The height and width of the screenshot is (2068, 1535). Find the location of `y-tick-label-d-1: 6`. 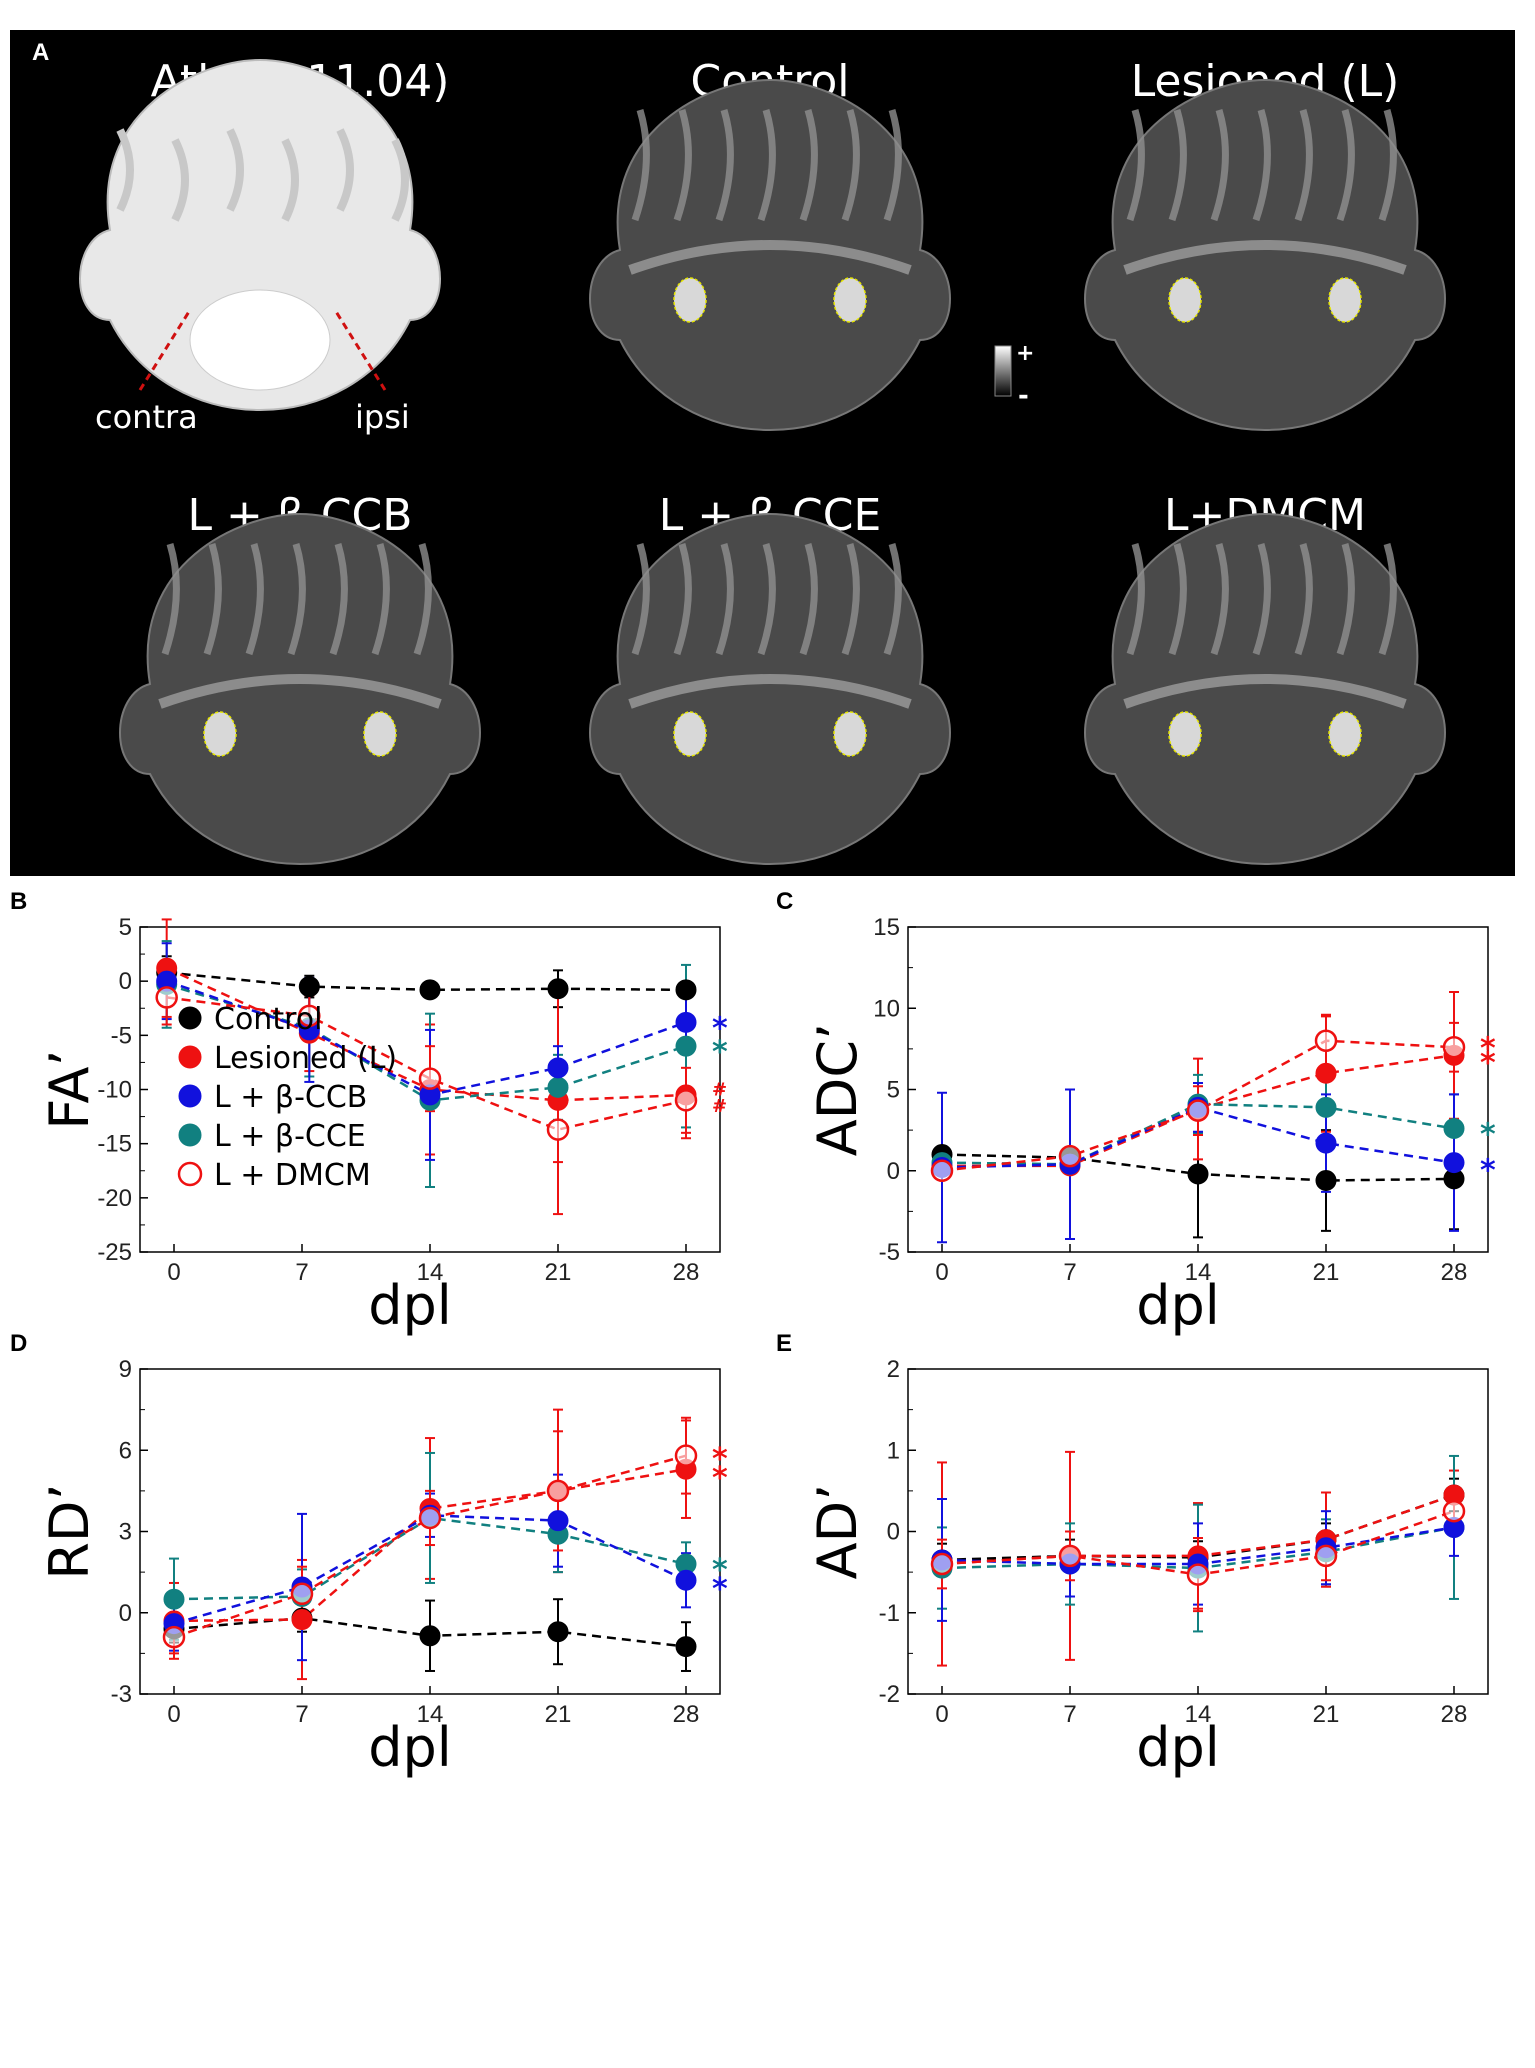

y-tick-label-d-1: 6 is located at coordinates (125, 1450).